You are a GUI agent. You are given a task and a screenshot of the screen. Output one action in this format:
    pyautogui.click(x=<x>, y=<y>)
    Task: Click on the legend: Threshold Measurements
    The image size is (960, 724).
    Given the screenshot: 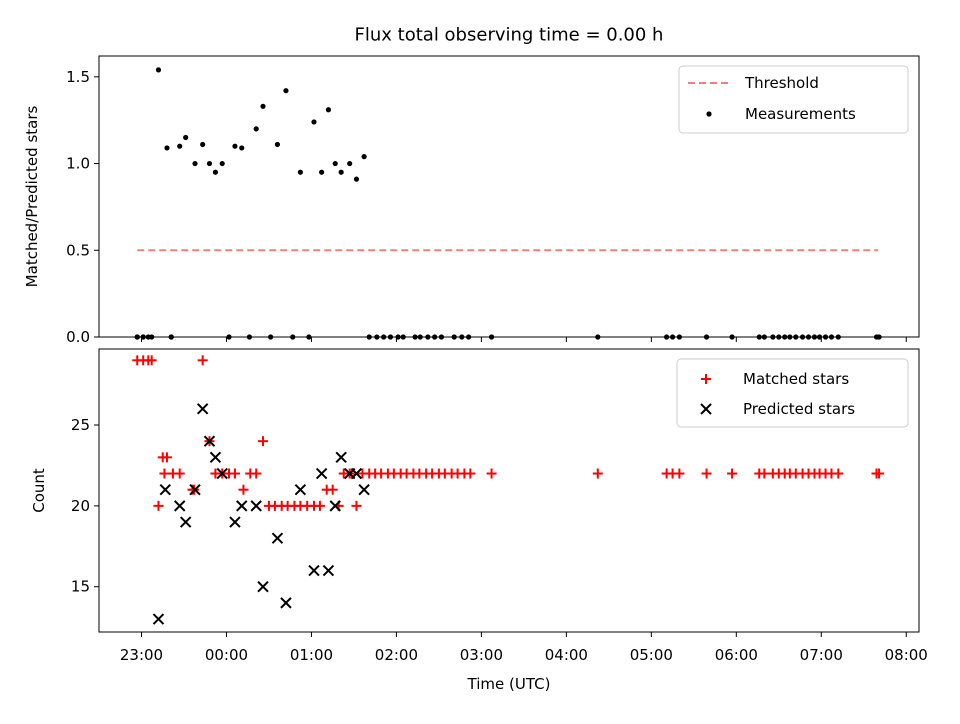 What is the action you would take?
    pyautogui.click(x=793, y=99)
    